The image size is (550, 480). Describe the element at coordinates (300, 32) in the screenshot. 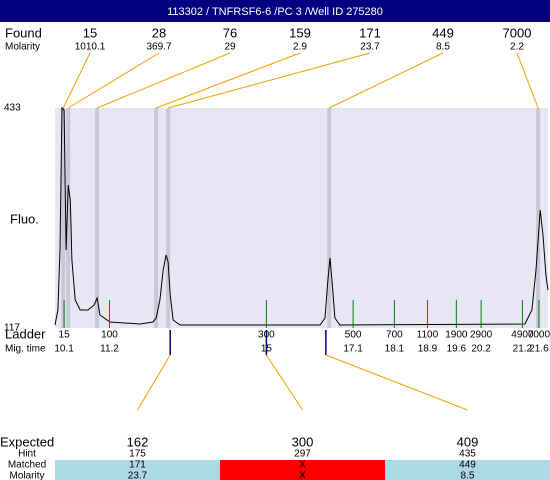

I see `found-size: 159` at that location.